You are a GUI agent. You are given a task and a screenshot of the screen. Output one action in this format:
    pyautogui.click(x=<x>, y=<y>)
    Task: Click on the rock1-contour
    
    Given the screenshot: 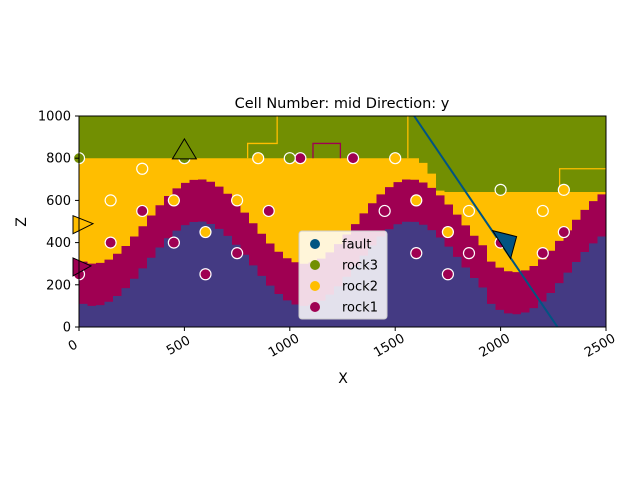 What is the action you would take?
    pyautogui.click(x=327, y=150)
    